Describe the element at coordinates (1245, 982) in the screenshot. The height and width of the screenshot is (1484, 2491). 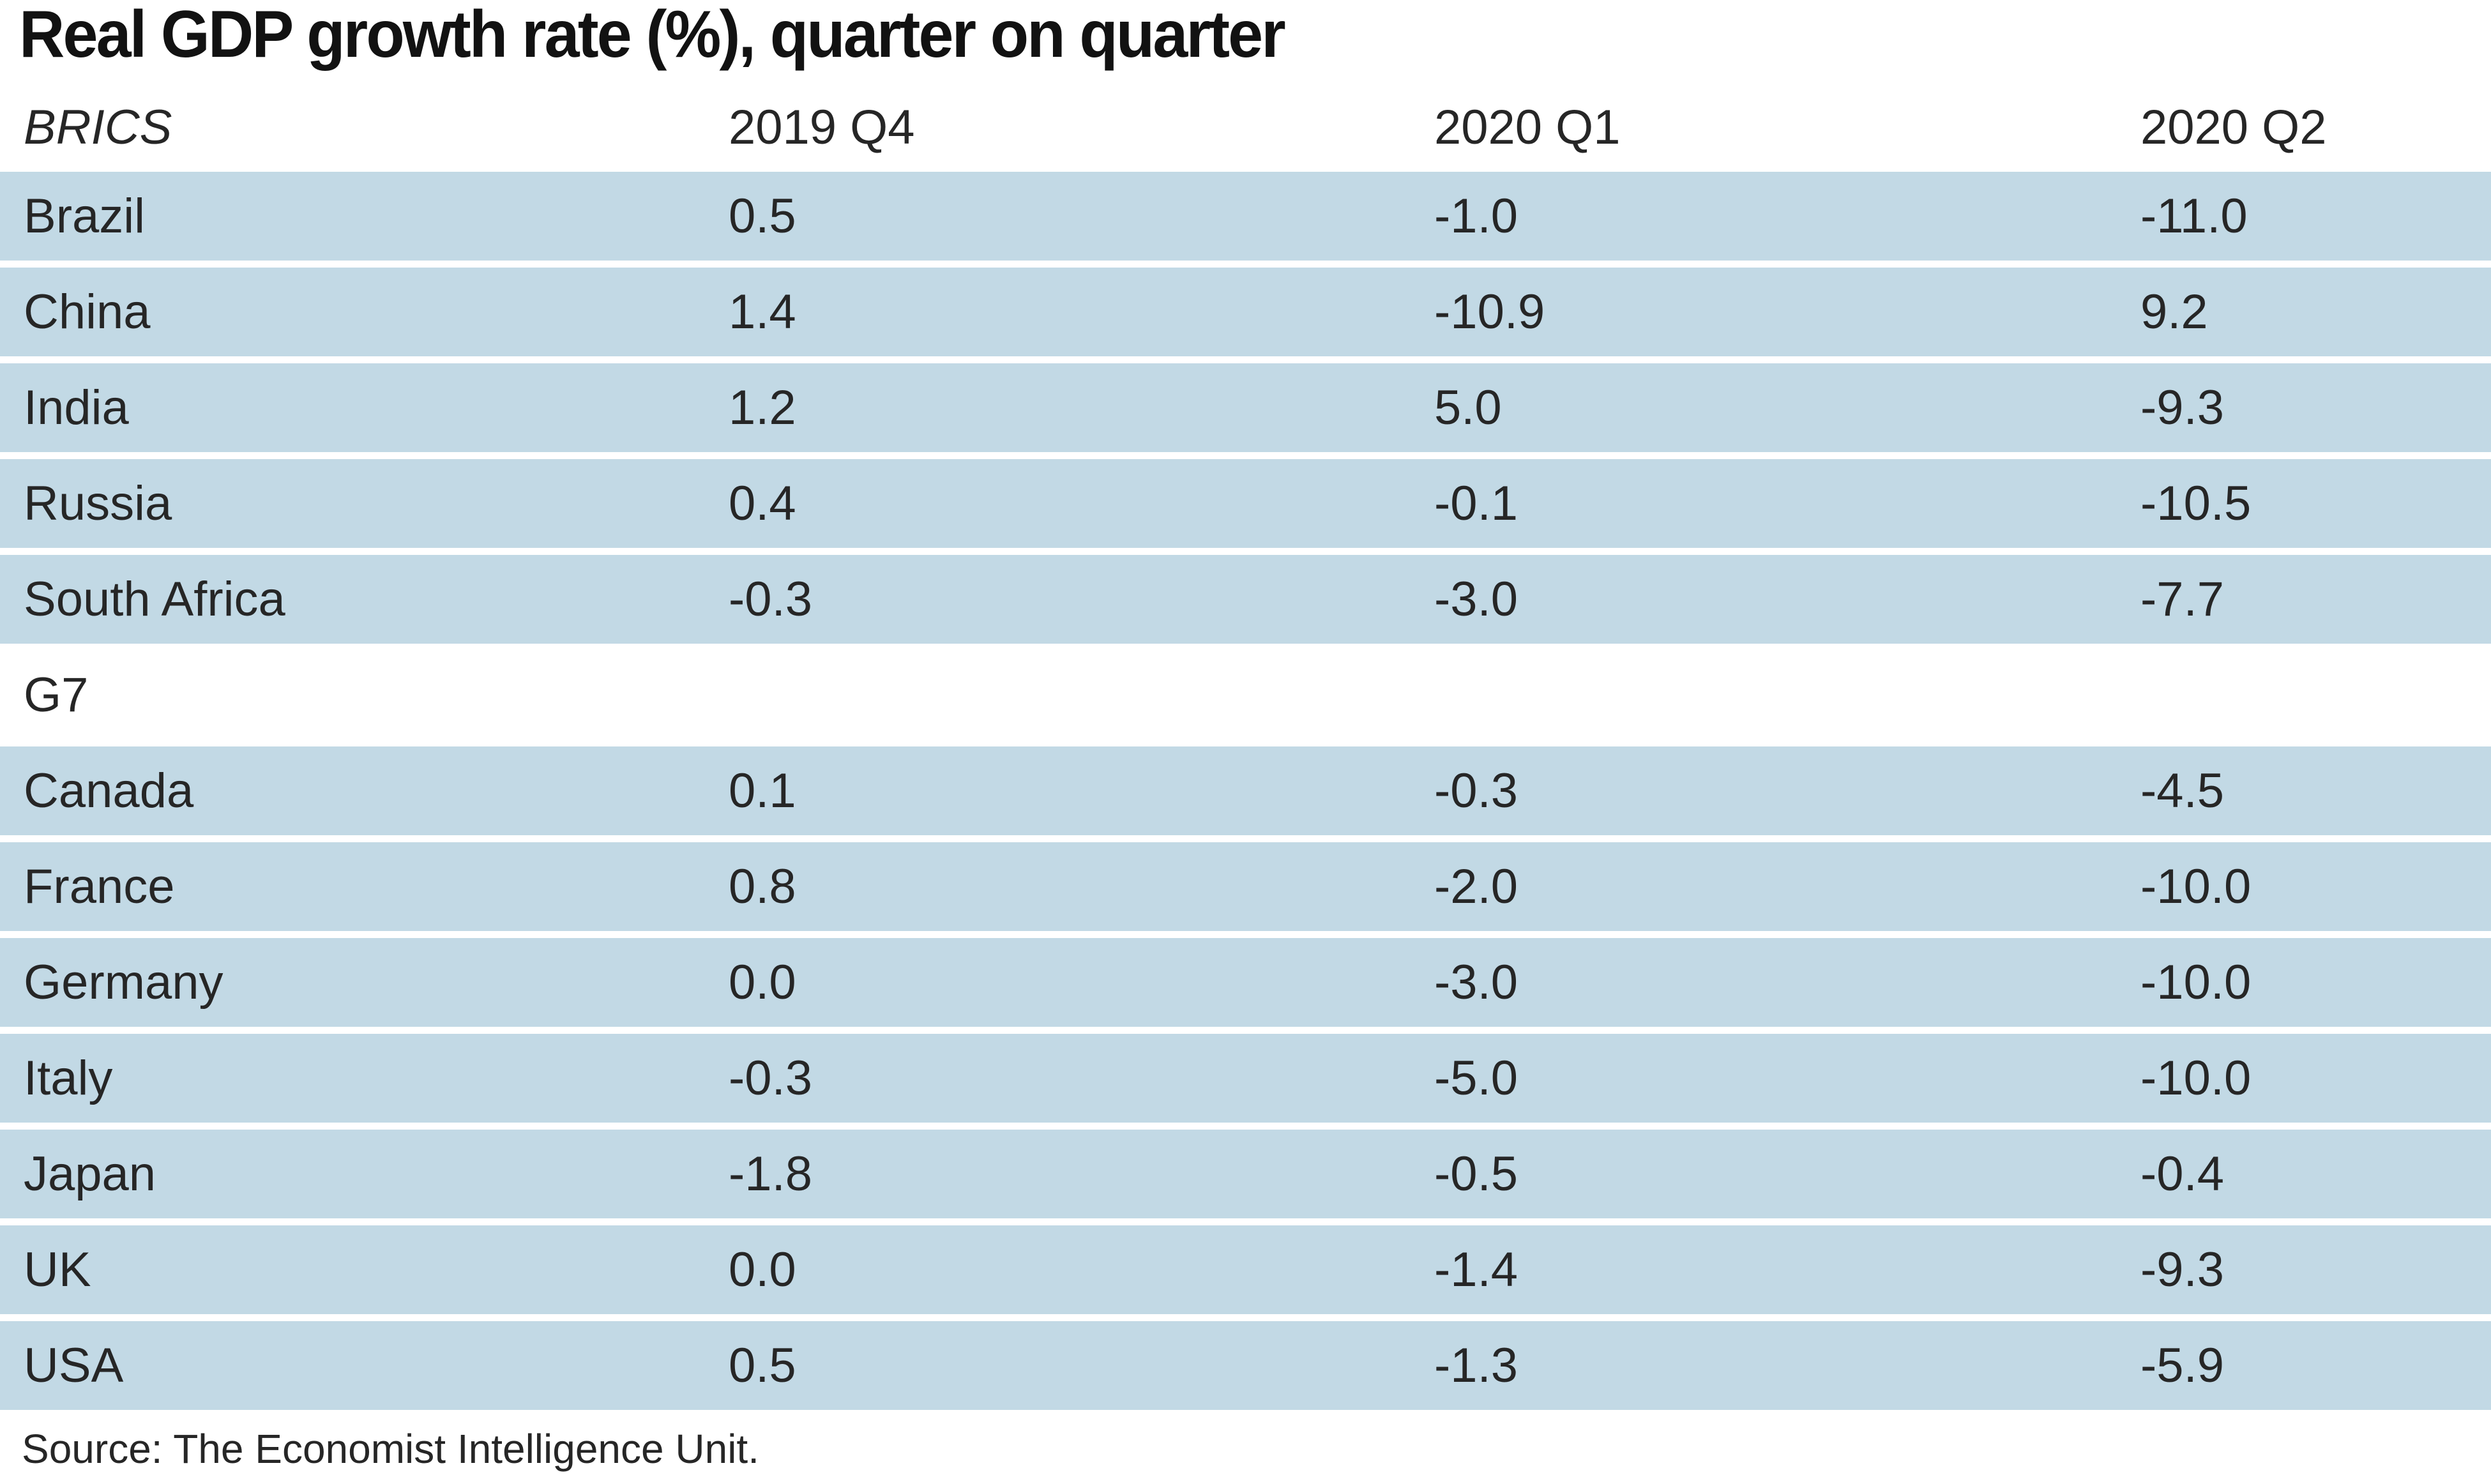
I see `table-row-germany: Germany 0.0 -3.0 -10.0` at that location.